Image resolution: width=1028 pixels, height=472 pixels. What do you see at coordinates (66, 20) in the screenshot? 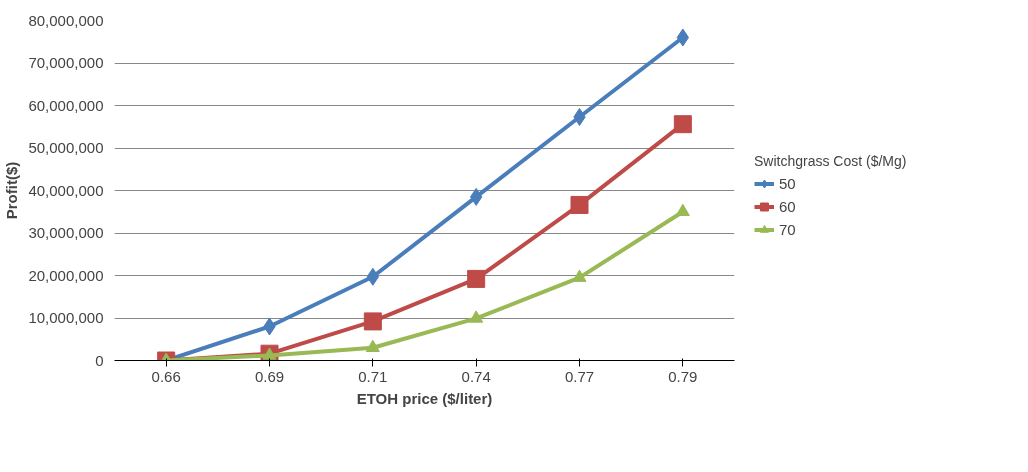
I see `y-tick-label: 80,000,000` at bounding box center [66, 20].